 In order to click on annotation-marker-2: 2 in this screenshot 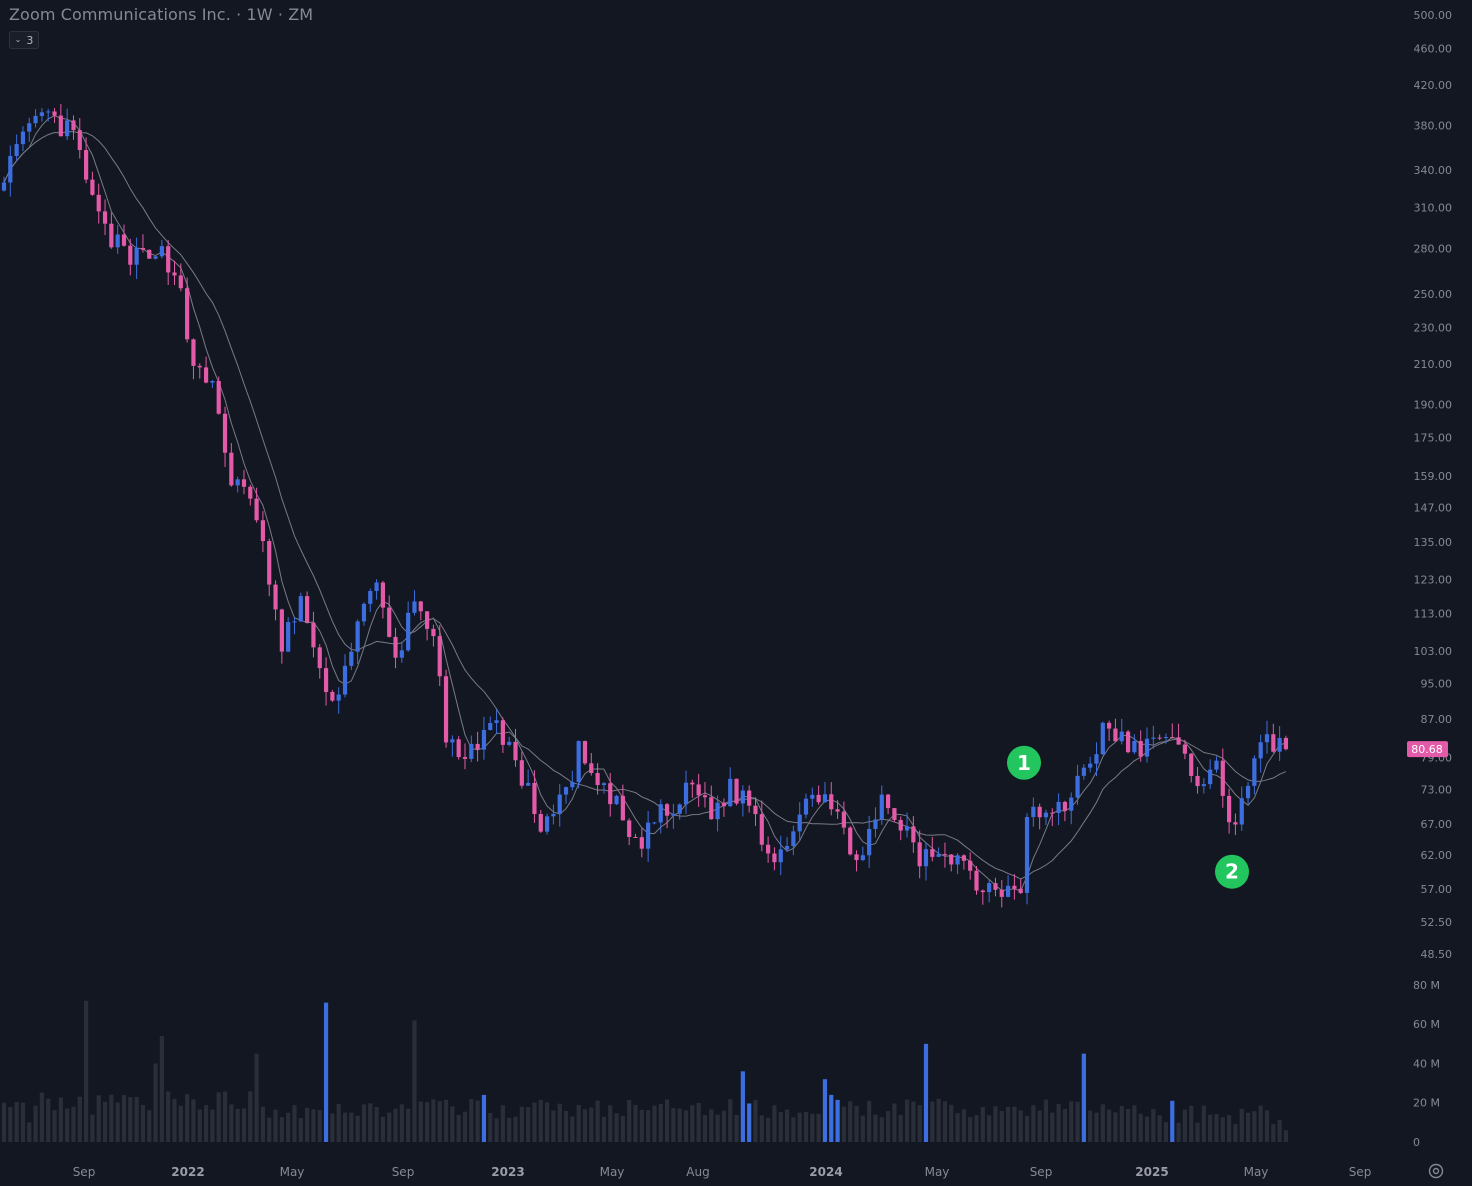, I will do `click(1232, 871)`.